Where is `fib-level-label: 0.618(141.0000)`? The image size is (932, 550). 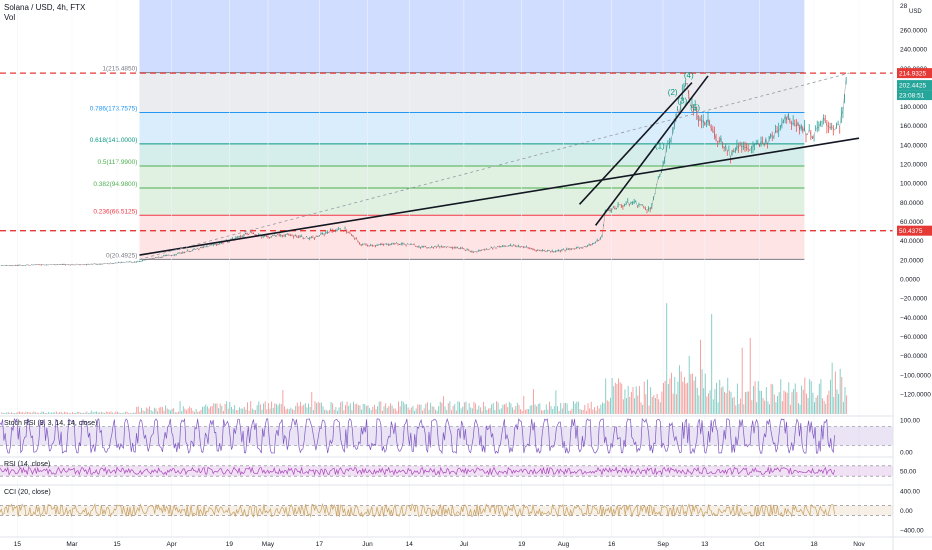
fib-level-label: 0.618(141.0000) is located at coordinates (114, 140).